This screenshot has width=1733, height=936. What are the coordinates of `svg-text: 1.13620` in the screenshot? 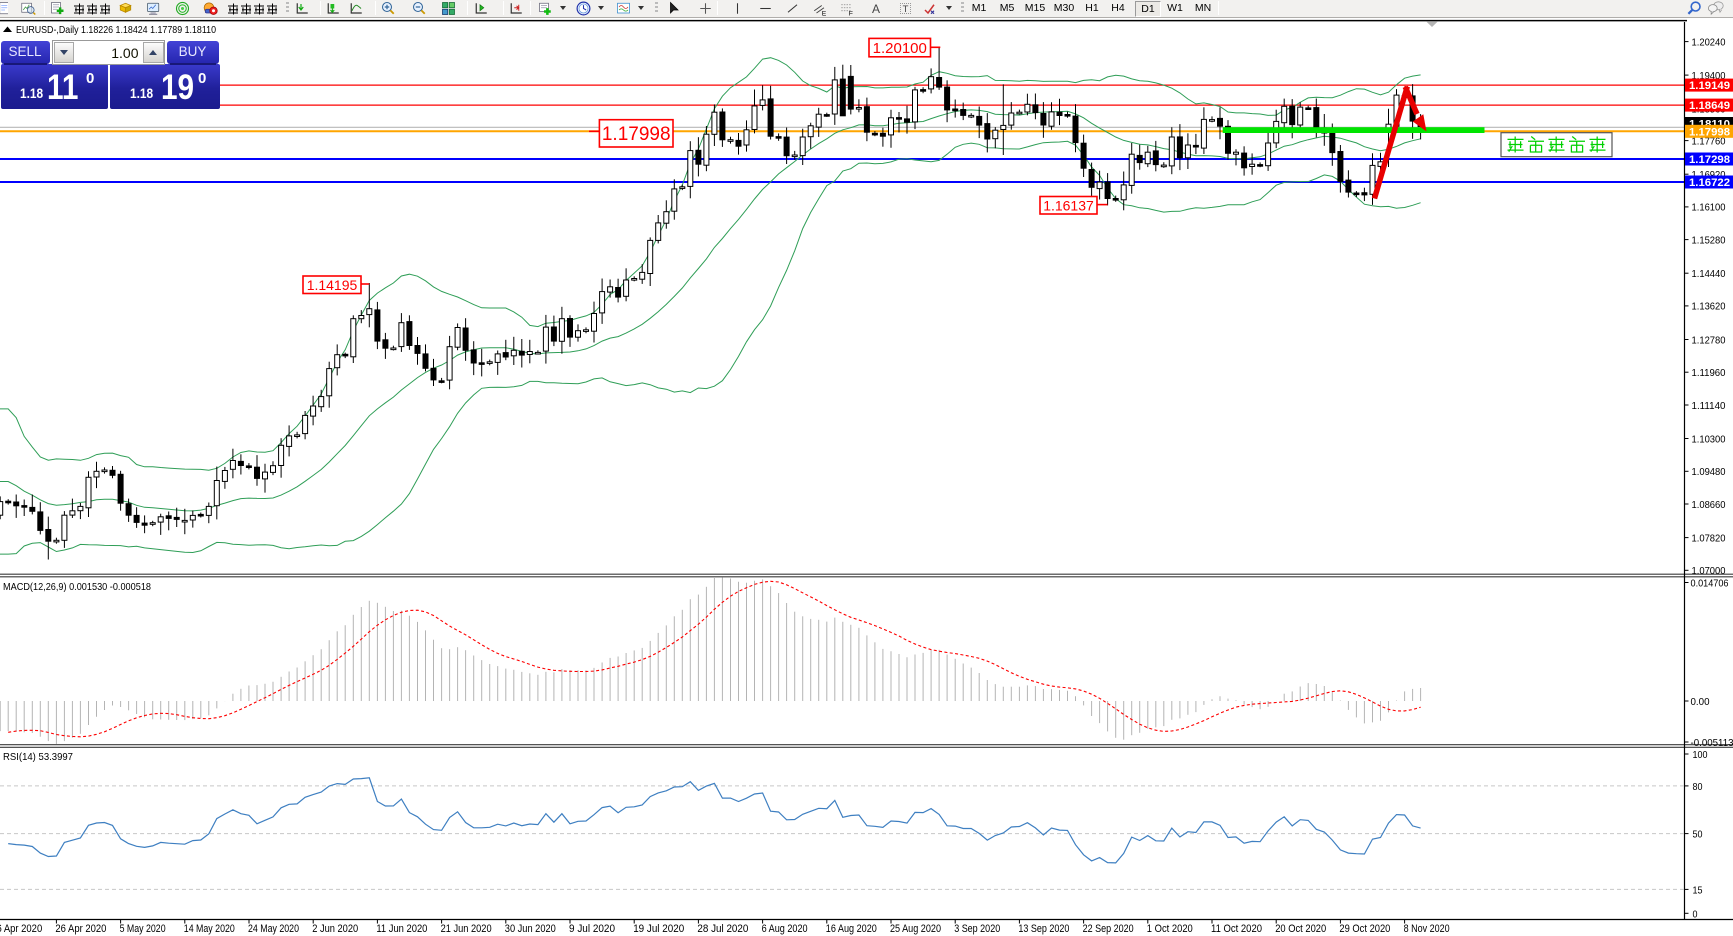 It's located at (1709, 307).